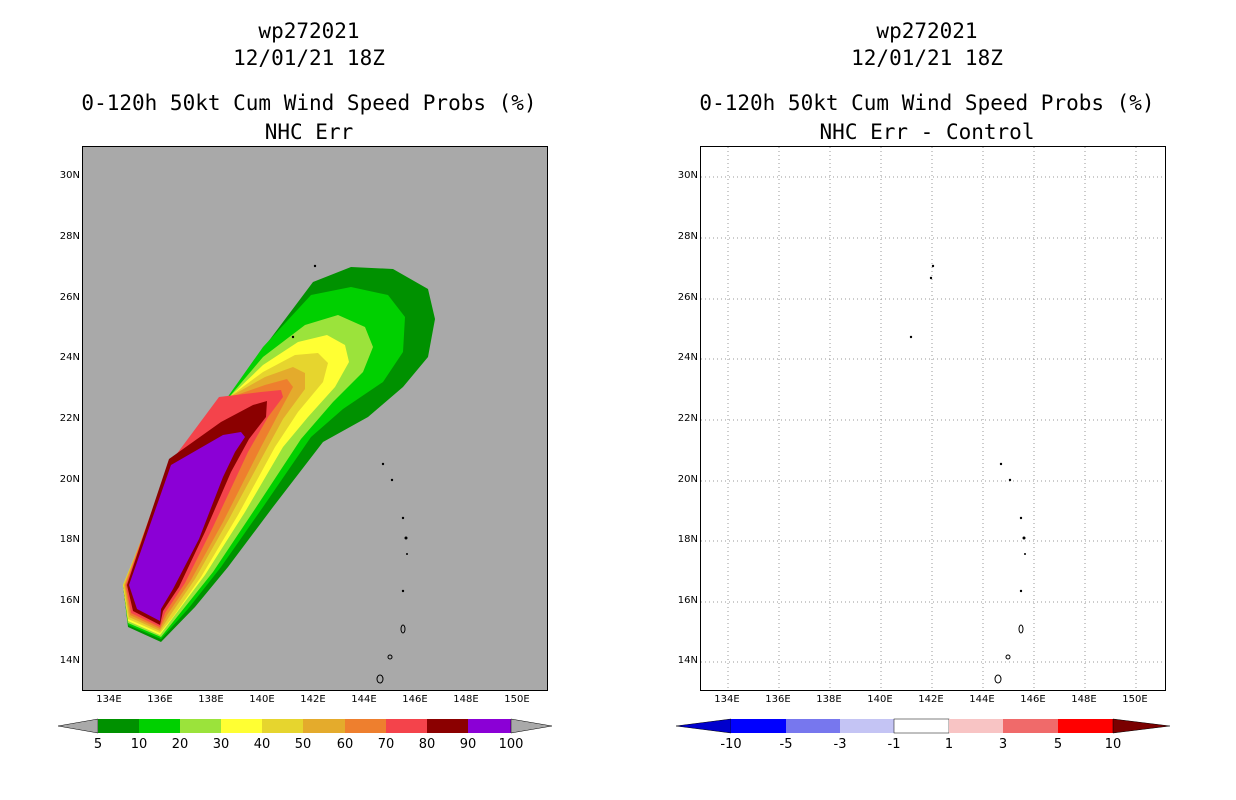  What do you see at coordinates (731, 744) in the screenshot?
I see `colorbar-label: -10` at bounding box center [731, 744].